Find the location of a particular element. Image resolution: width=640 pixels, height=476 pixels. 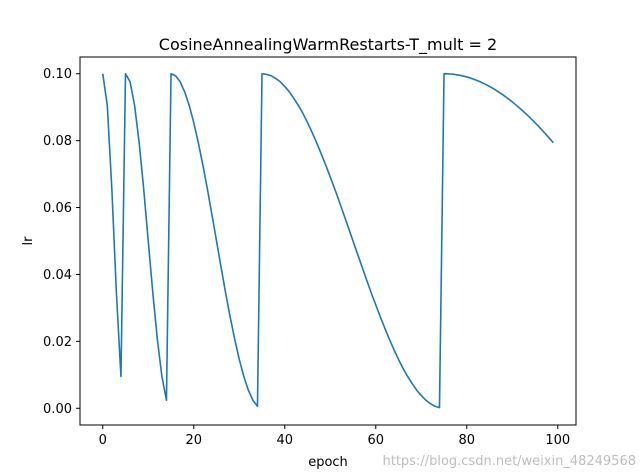

y-axis-label: lr is located at coordinates (28, 241).